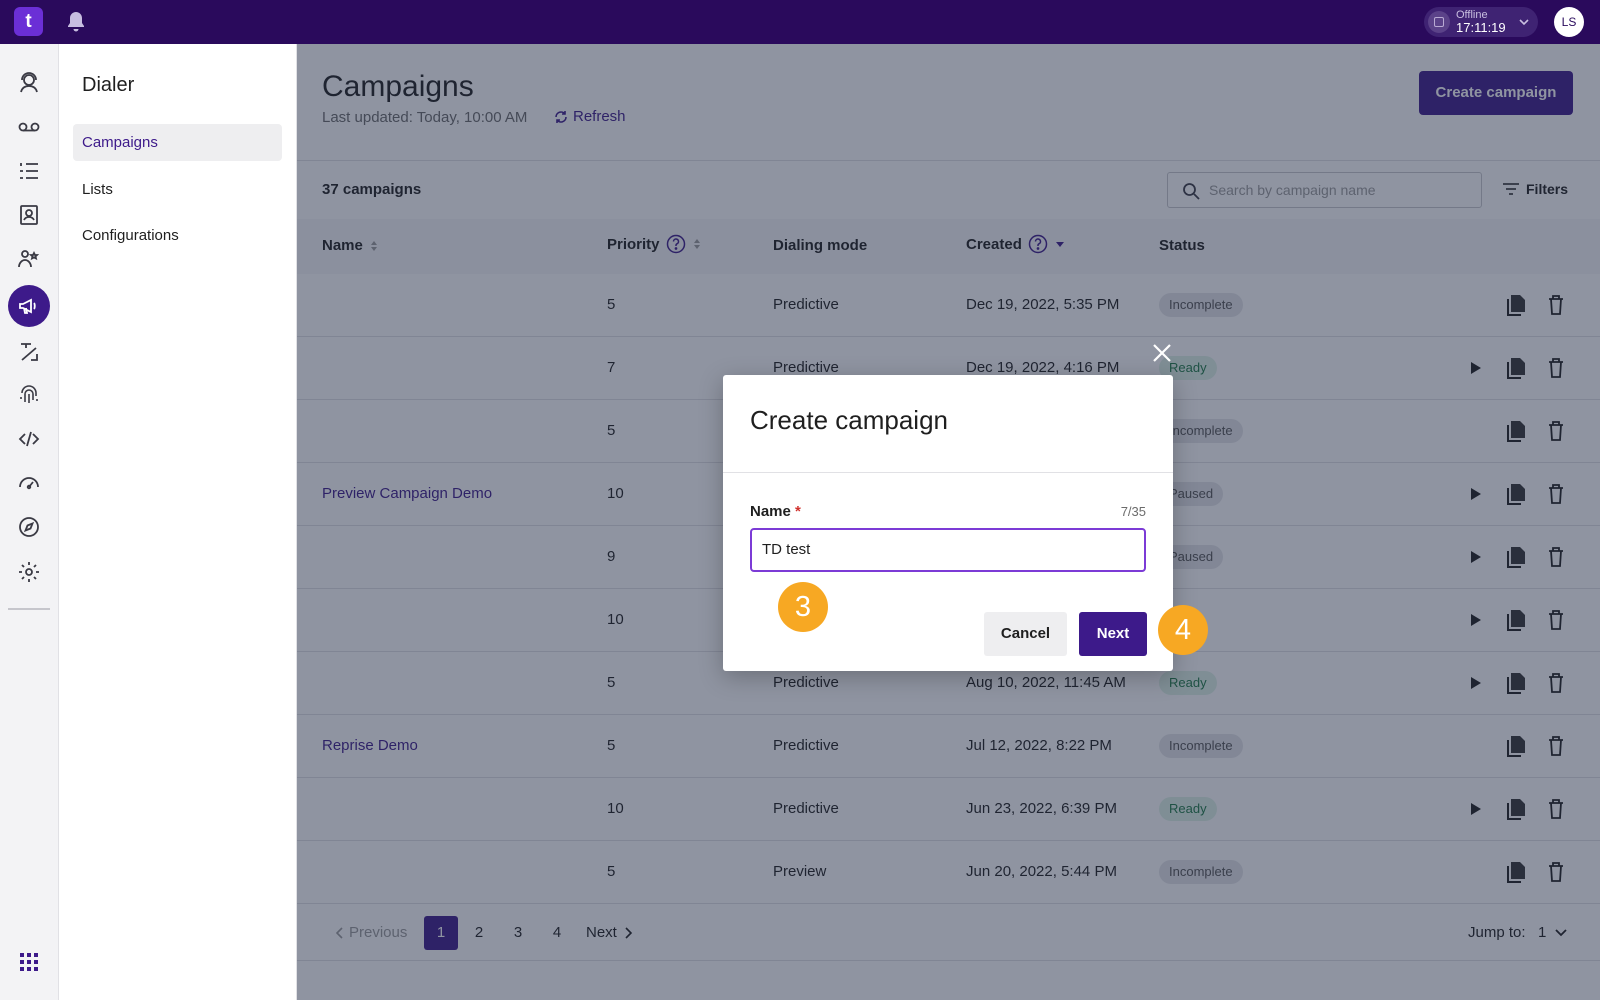 This screenshot has height=1000, width=1600. What do you see at coordinates (29, 527) in the screenshot?
I see `compass-icon` at bounding box center [29, 527].